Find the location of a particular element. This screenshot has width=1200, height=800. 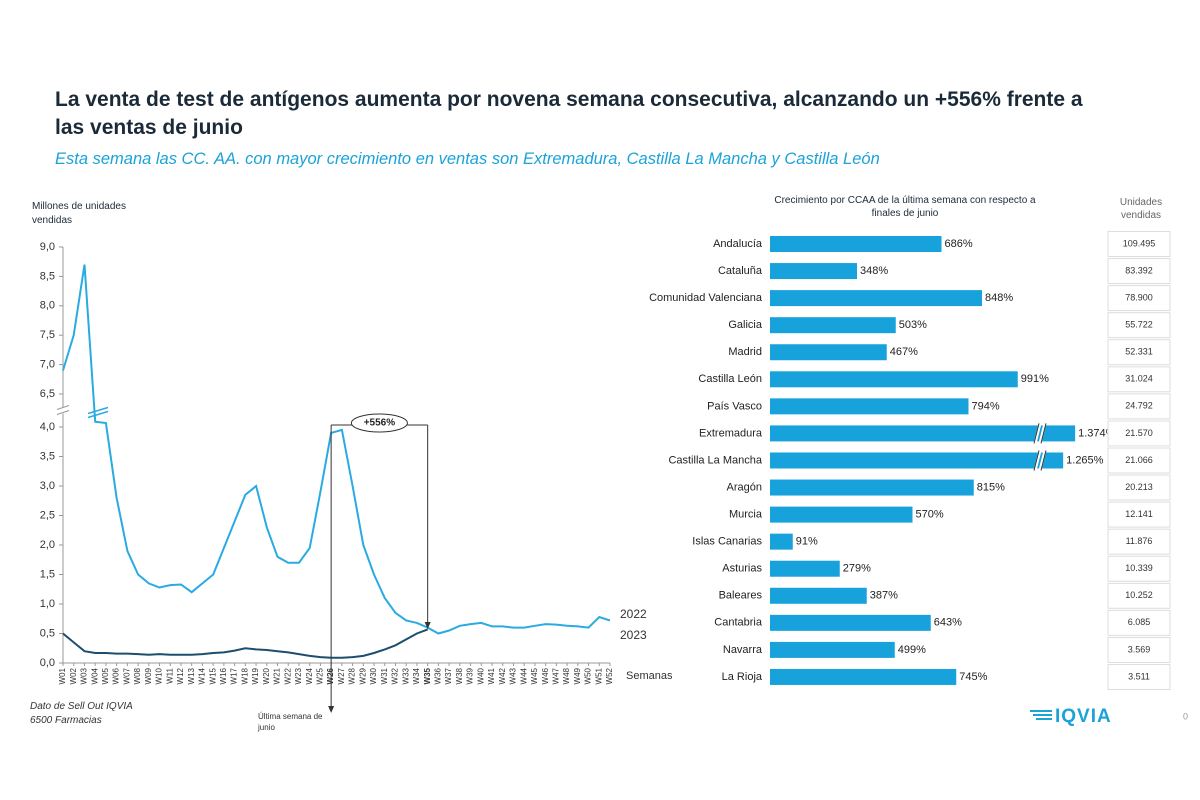

x-tick-label: W12 is located at coordinates (180, 675).